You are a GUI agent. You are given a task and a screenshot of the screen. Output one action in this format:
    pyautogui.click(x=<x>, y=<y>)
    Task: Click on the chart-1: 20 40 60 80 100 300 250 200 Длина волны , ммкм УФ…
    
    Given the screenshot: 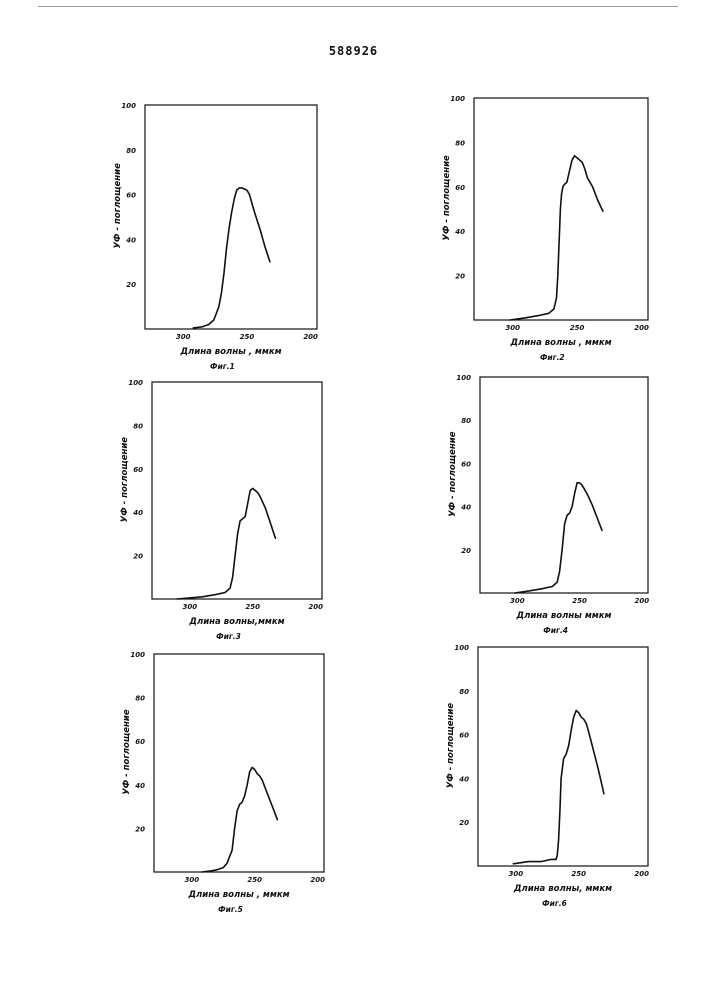 What is the action you would take?
    pyautogui.click(x=215, y=236)
    